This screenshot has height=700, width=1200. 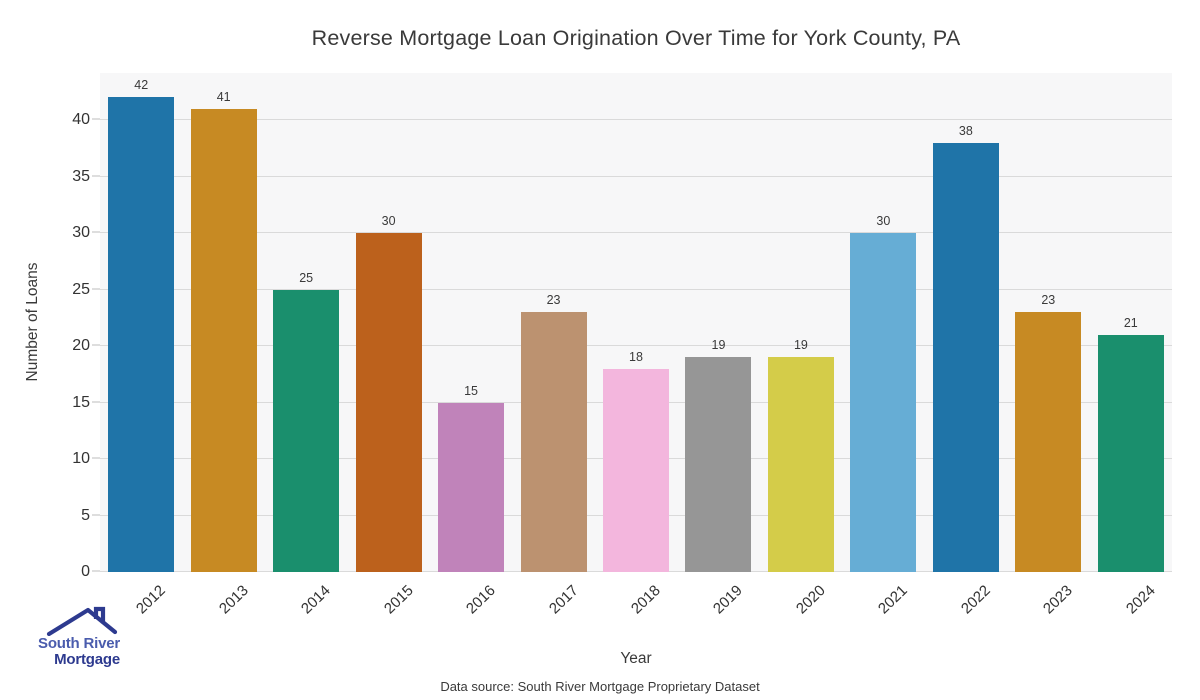 I want to click on bar-2015, so click(x=388, y=402).